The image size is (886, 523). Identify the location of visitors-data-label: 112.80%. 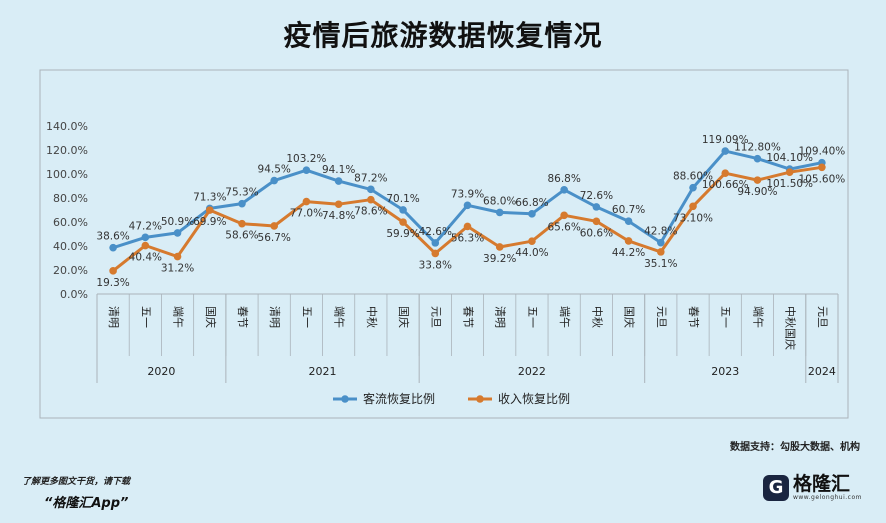
(757, 148).